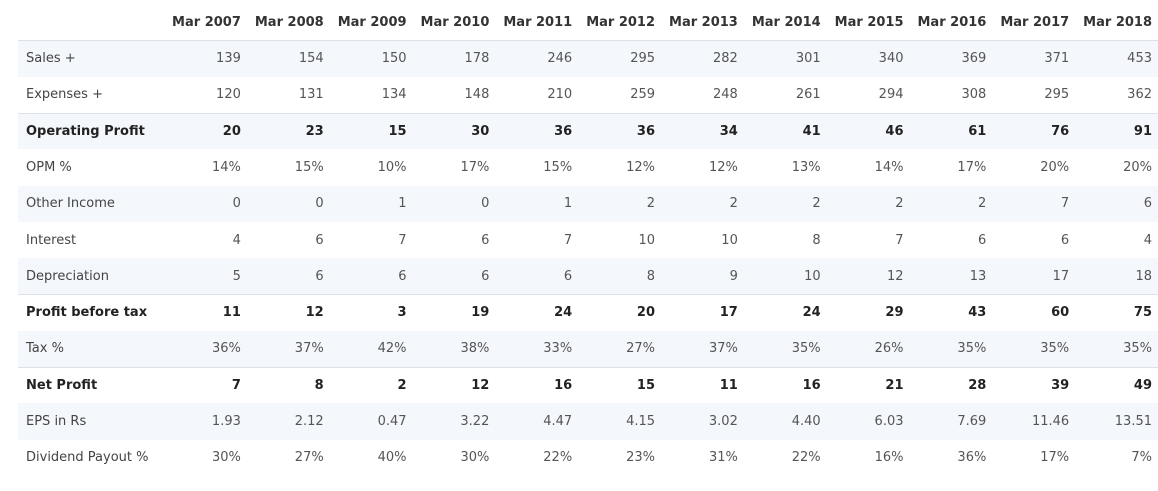  Describe the element at coordinates (454, 312) in the screenshot. I see `table-cell: 19` at that location.